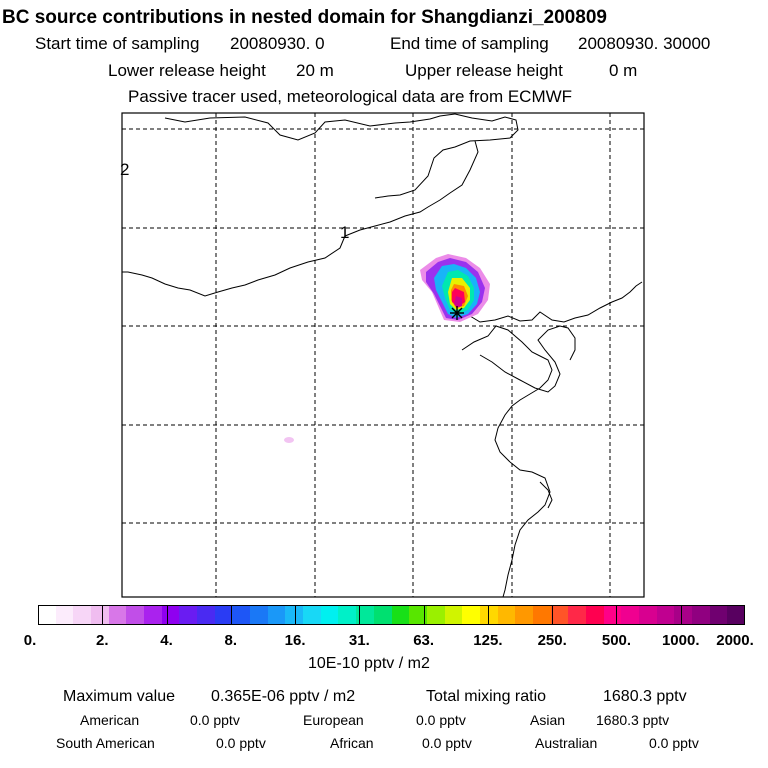  I want to click on region-south-american-label: South American, so click(105, 743).